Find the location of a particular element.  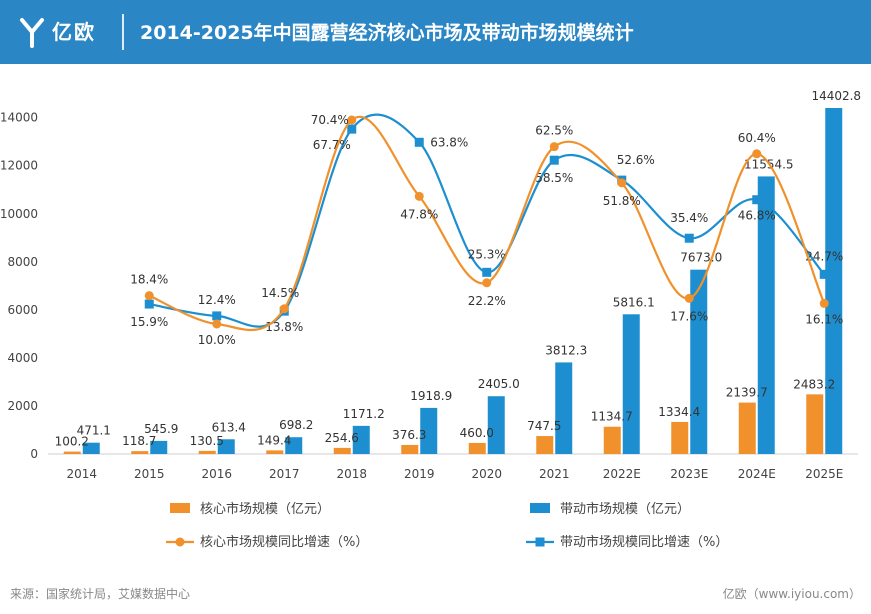

x-tick-label: 2021 is located at coordinates (554, 474).